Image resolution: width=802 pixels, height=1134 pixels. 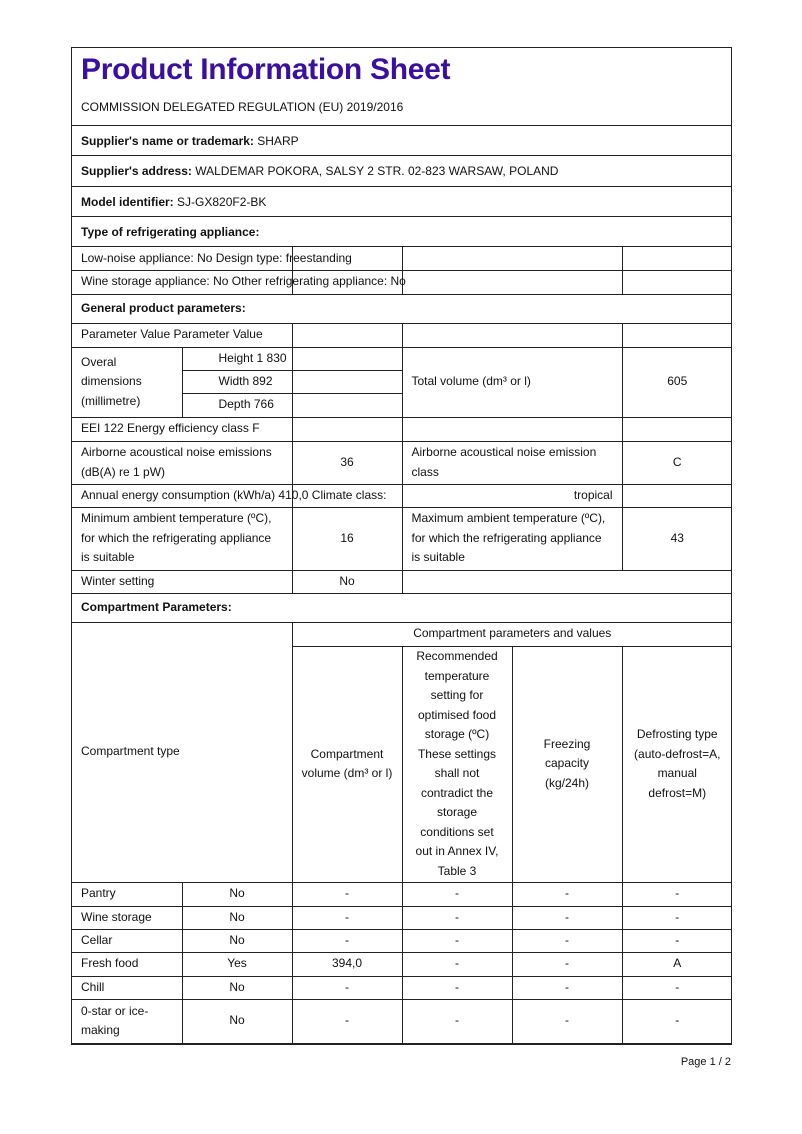 What do you see at coordinates (237, 964) in the screenshot?
I see `compartment-value: Yes` at bounding box center [237, 964].